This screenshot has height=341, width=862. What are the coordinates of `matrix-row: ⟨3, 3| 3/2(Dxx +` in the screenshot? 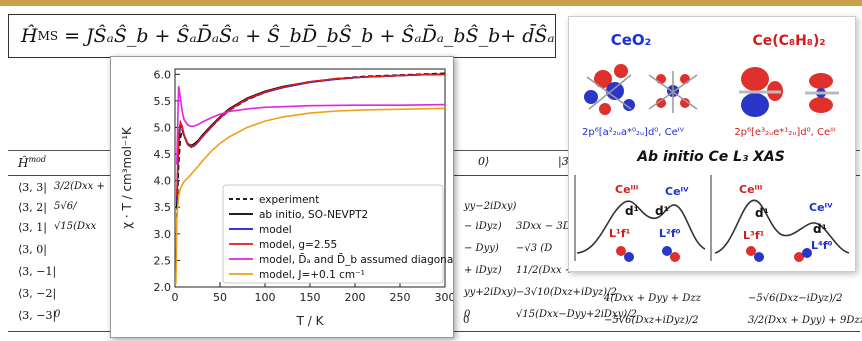 It's located at (434, 191).